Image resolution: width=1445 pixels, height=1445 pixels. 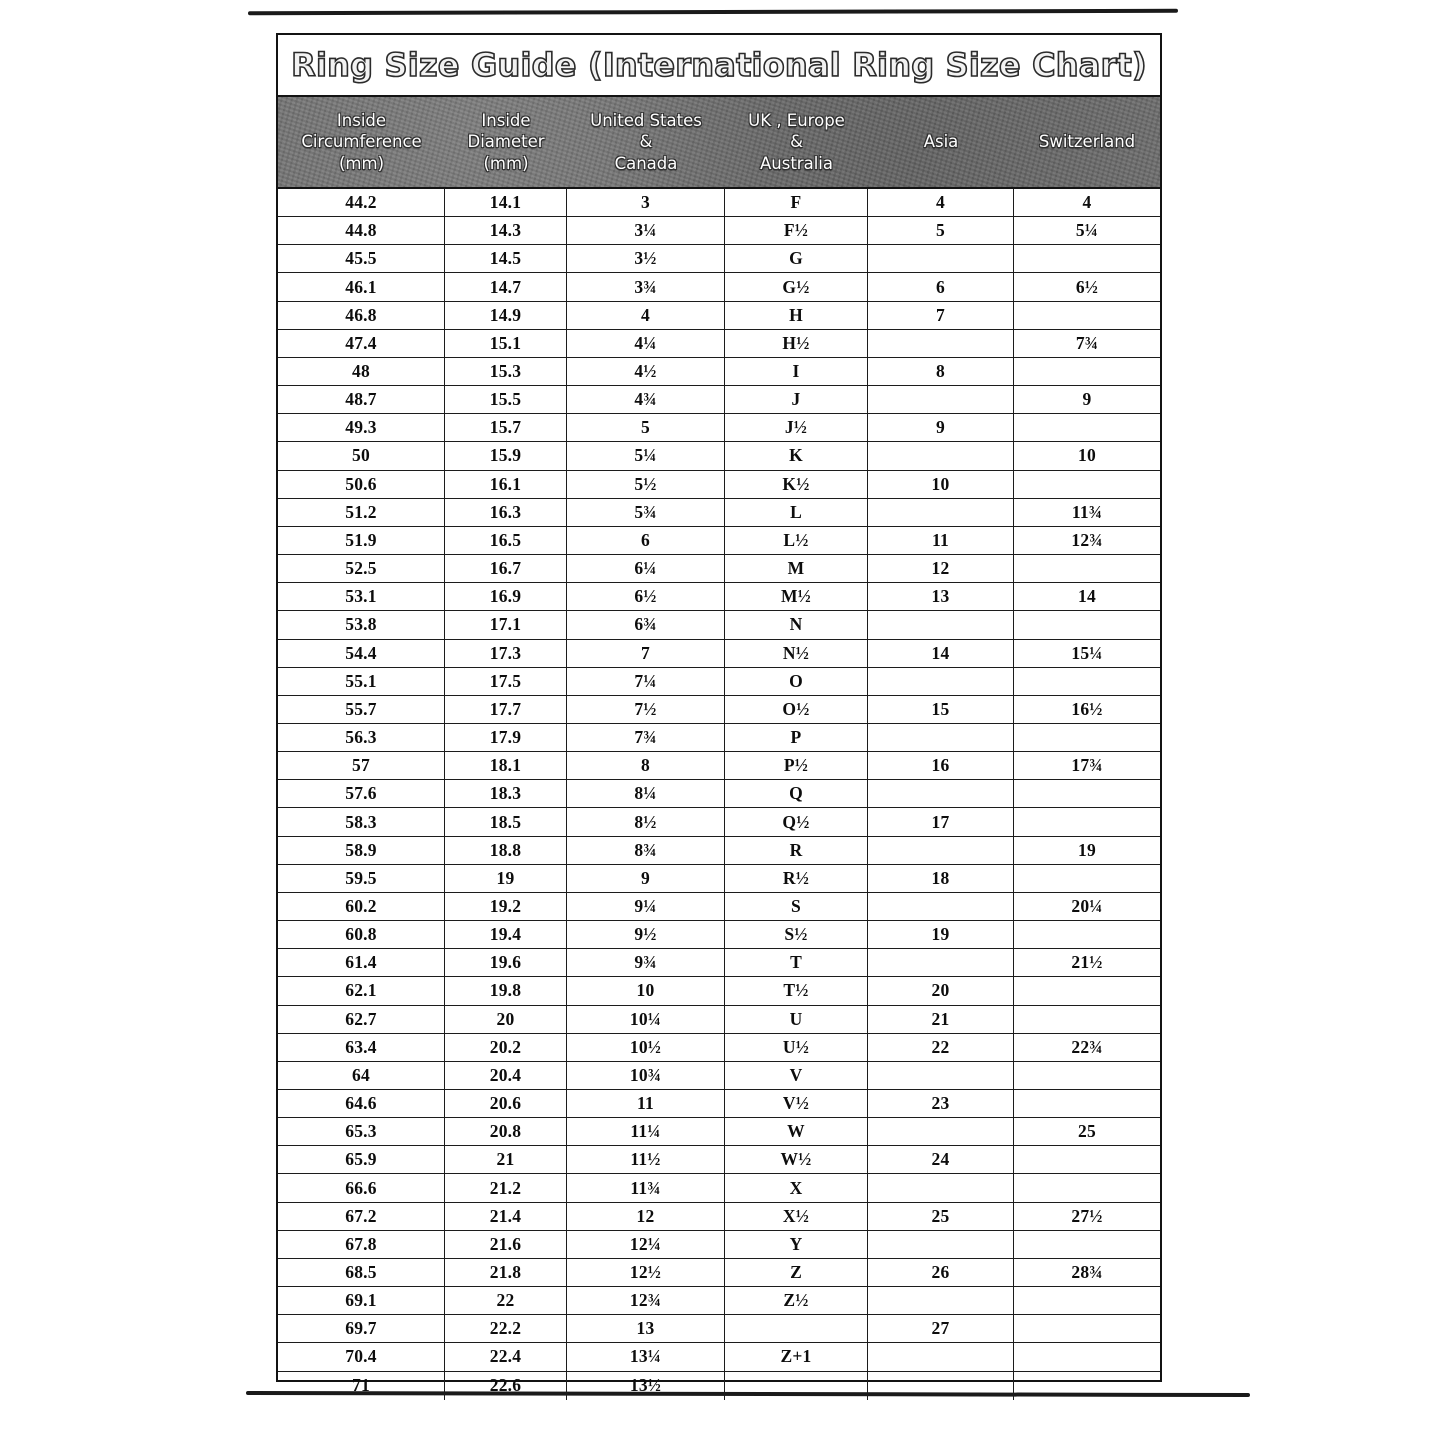 What do you see at coordinates (719, 1385) in the screenshot?
I see `table-row: 71 22.6 13½` at bounding box center [719, 1385].